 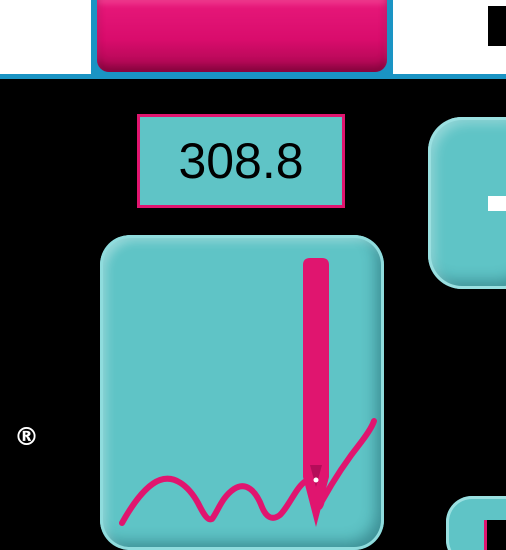 What do you see at coordinates (497, 26) in the screenshot?
I see `header-right-element` at bounding box center [497, 26].